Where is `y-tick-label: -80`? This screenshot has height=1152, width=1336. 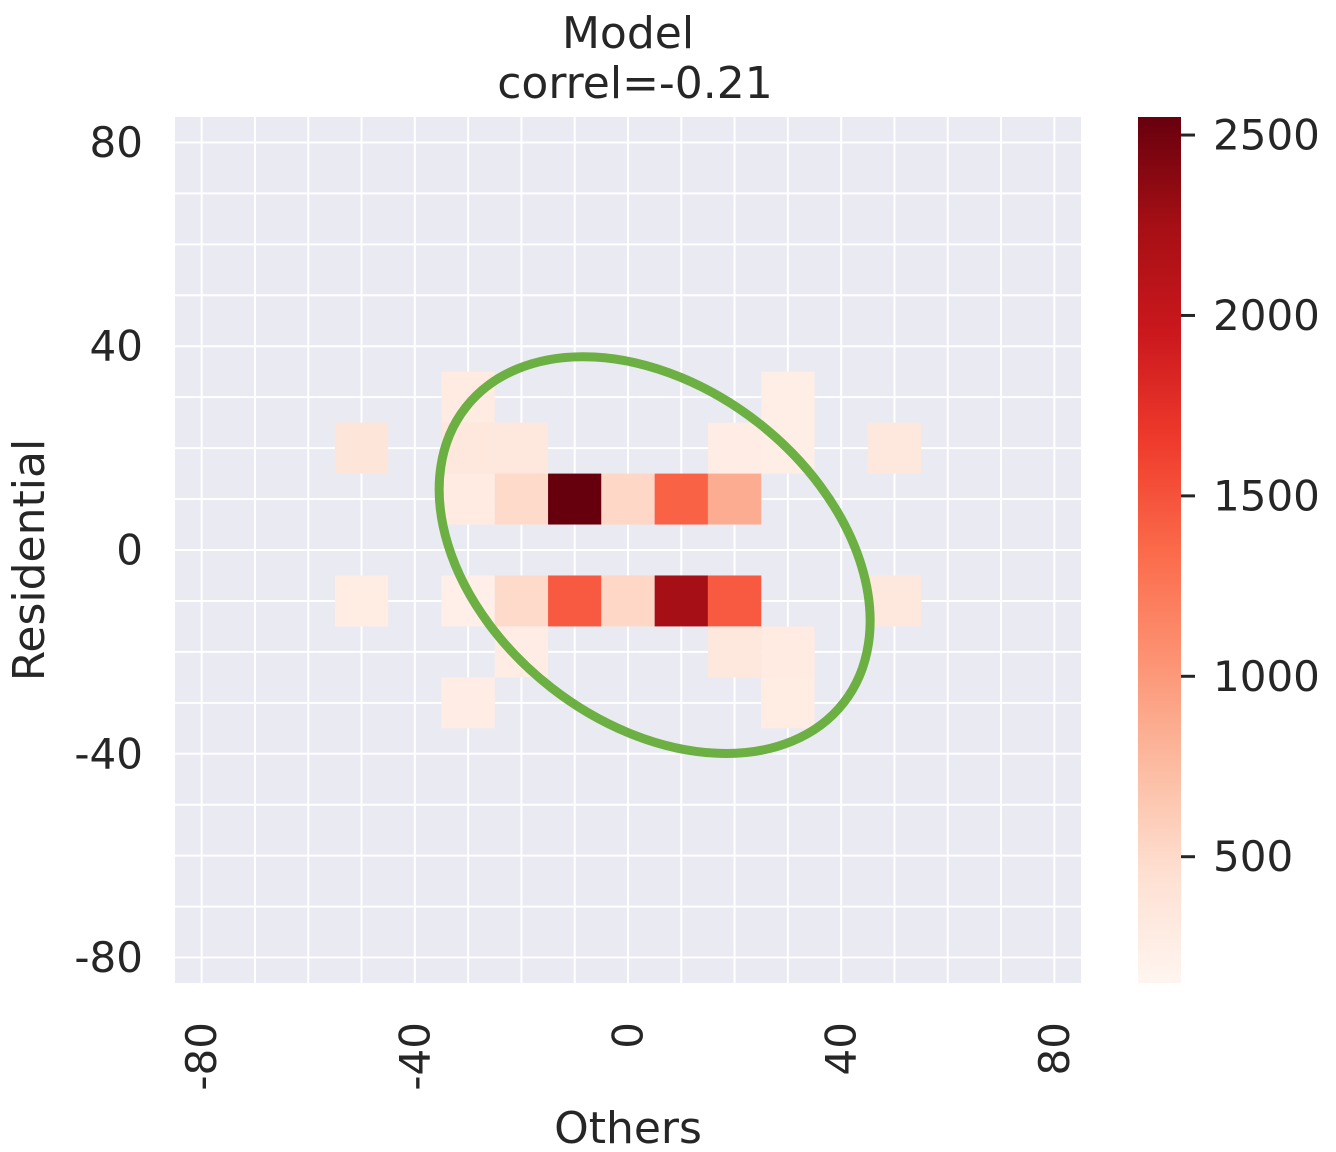 y-tick-label: -80 is located at coordinates (108, 957).